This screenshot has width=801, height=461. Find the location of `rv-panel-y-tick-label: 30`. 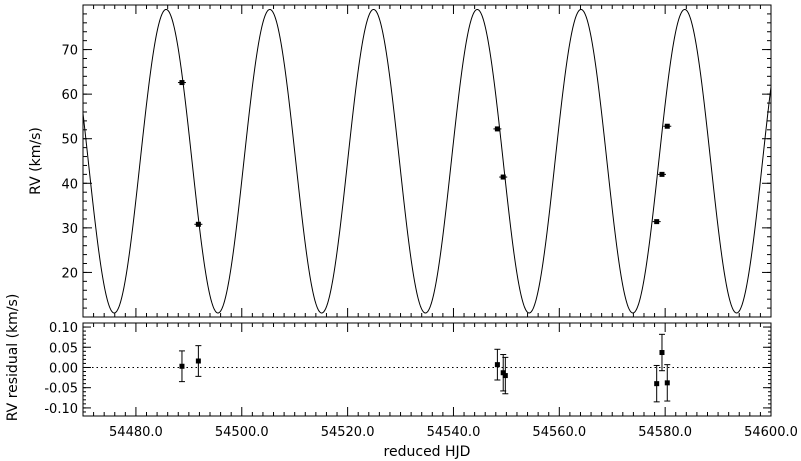

rv-panel-y-tick-label: 30 is located at coordinates (69, 229).